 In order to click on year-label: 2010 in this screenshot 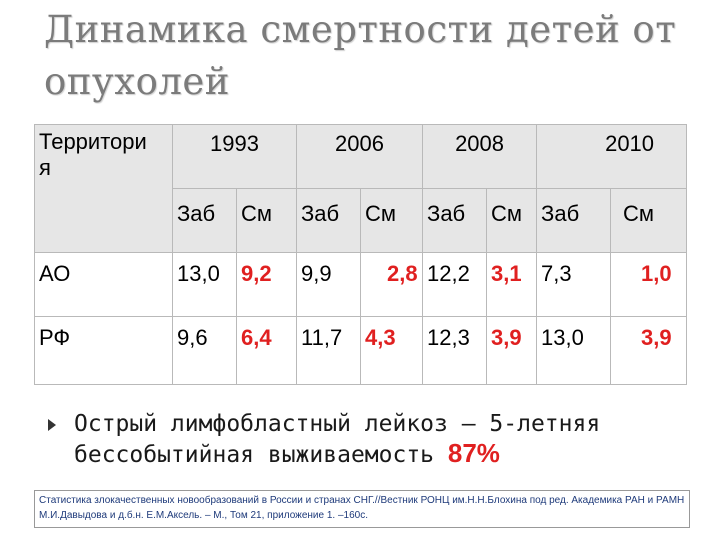, I will do `click(630, 143)`.